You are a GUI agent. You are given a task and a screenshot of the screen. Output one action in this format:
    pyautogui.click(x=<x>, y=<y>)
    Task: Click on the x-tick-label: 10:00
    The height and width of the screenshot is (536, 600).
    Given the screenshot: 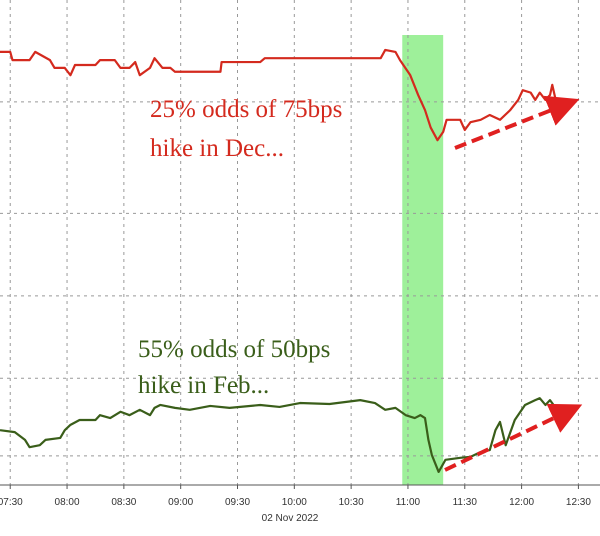 What is the action you would take?
    pyautogui.click(x=294, y=502)
    